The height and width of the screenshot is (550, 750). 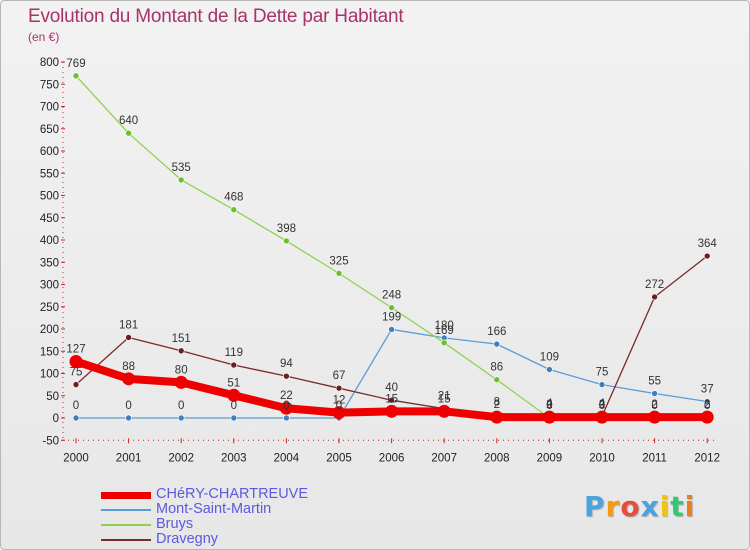 I want to click on legend-label: CHéRY-CHARTREUVE, so click(x=232, y=494).